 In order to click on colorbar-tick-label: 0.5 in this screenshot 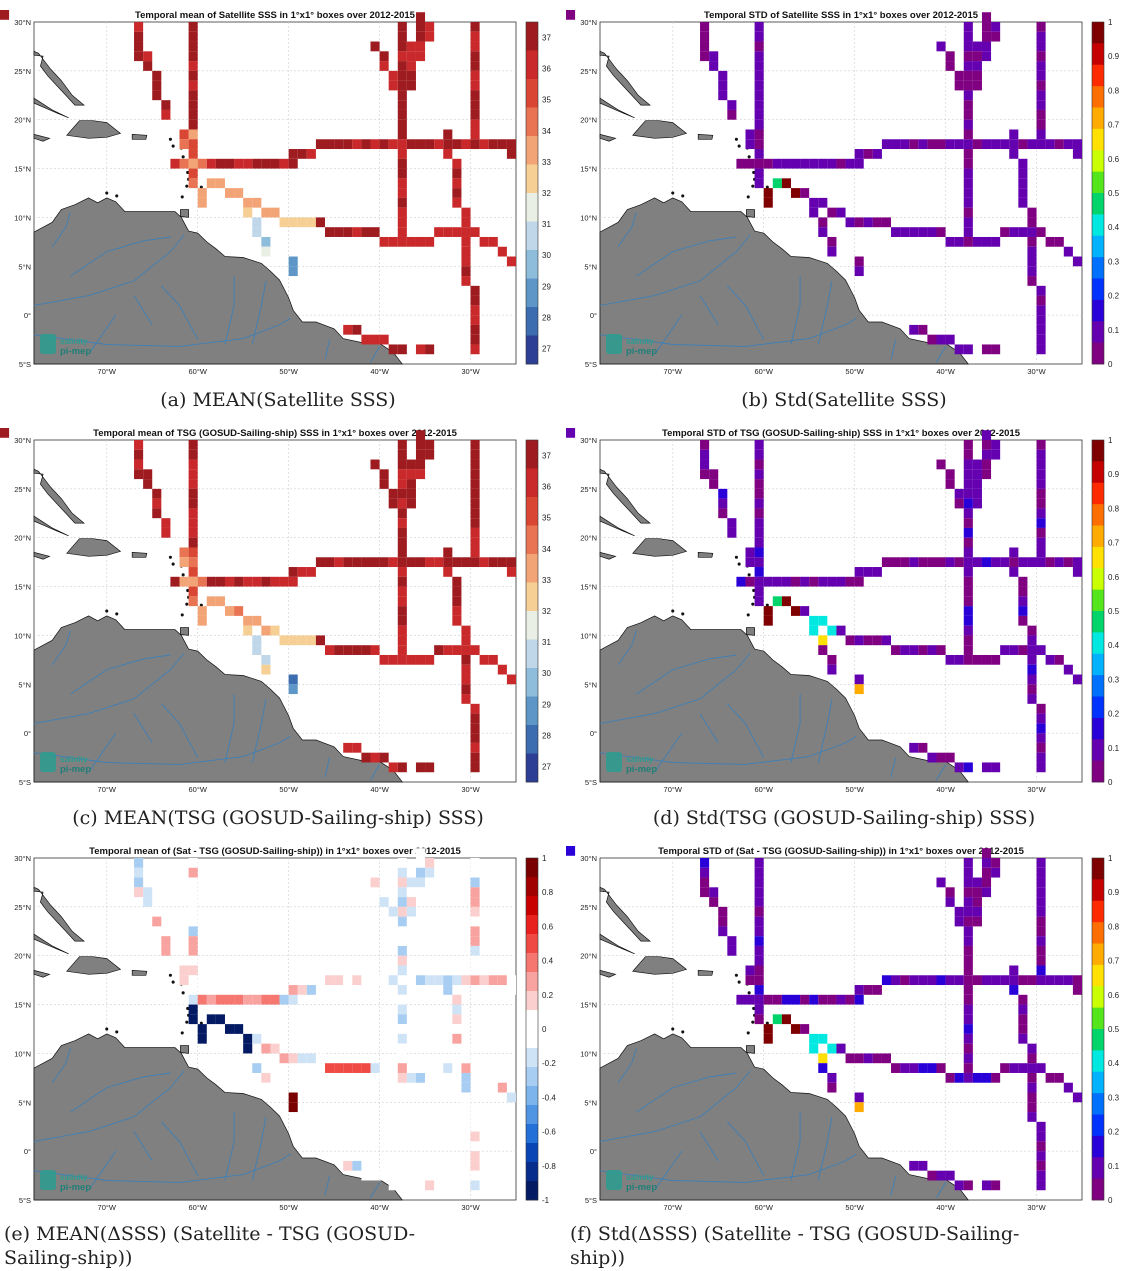, I will do `click(1114, 1029)`.